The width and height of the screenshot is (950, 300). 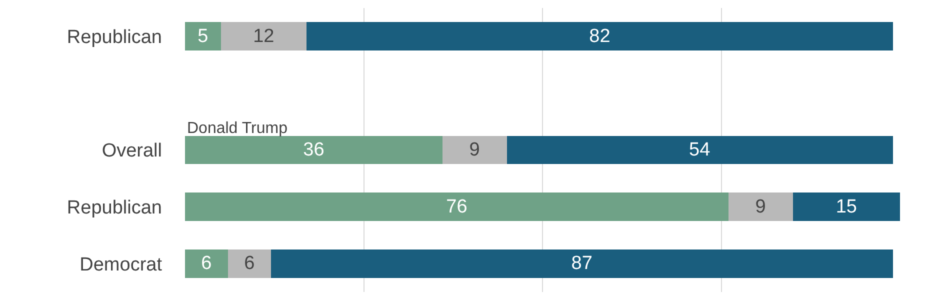 What do you see at coordinates (121, 265) in the screenshot?
I see `y-tick-label: Democrat` at bounding box center [121, 265].